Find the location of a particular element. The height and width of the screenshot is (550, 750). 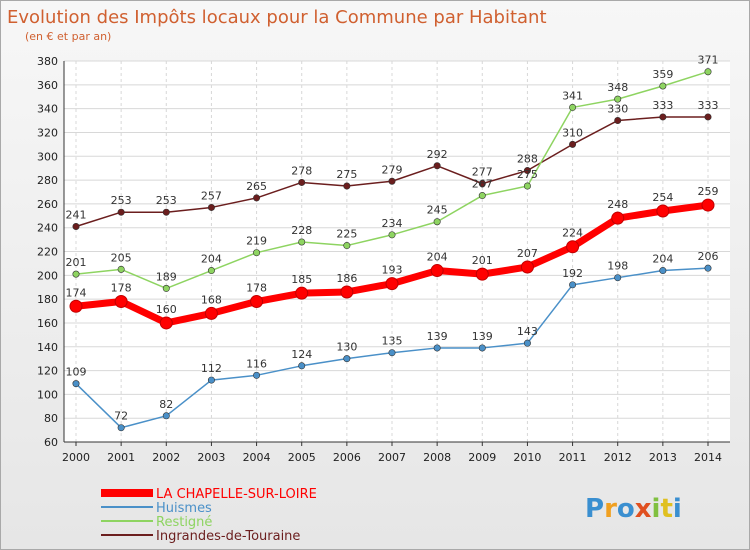

x-tick-label: 2014 is located at coordinates (708, 457).